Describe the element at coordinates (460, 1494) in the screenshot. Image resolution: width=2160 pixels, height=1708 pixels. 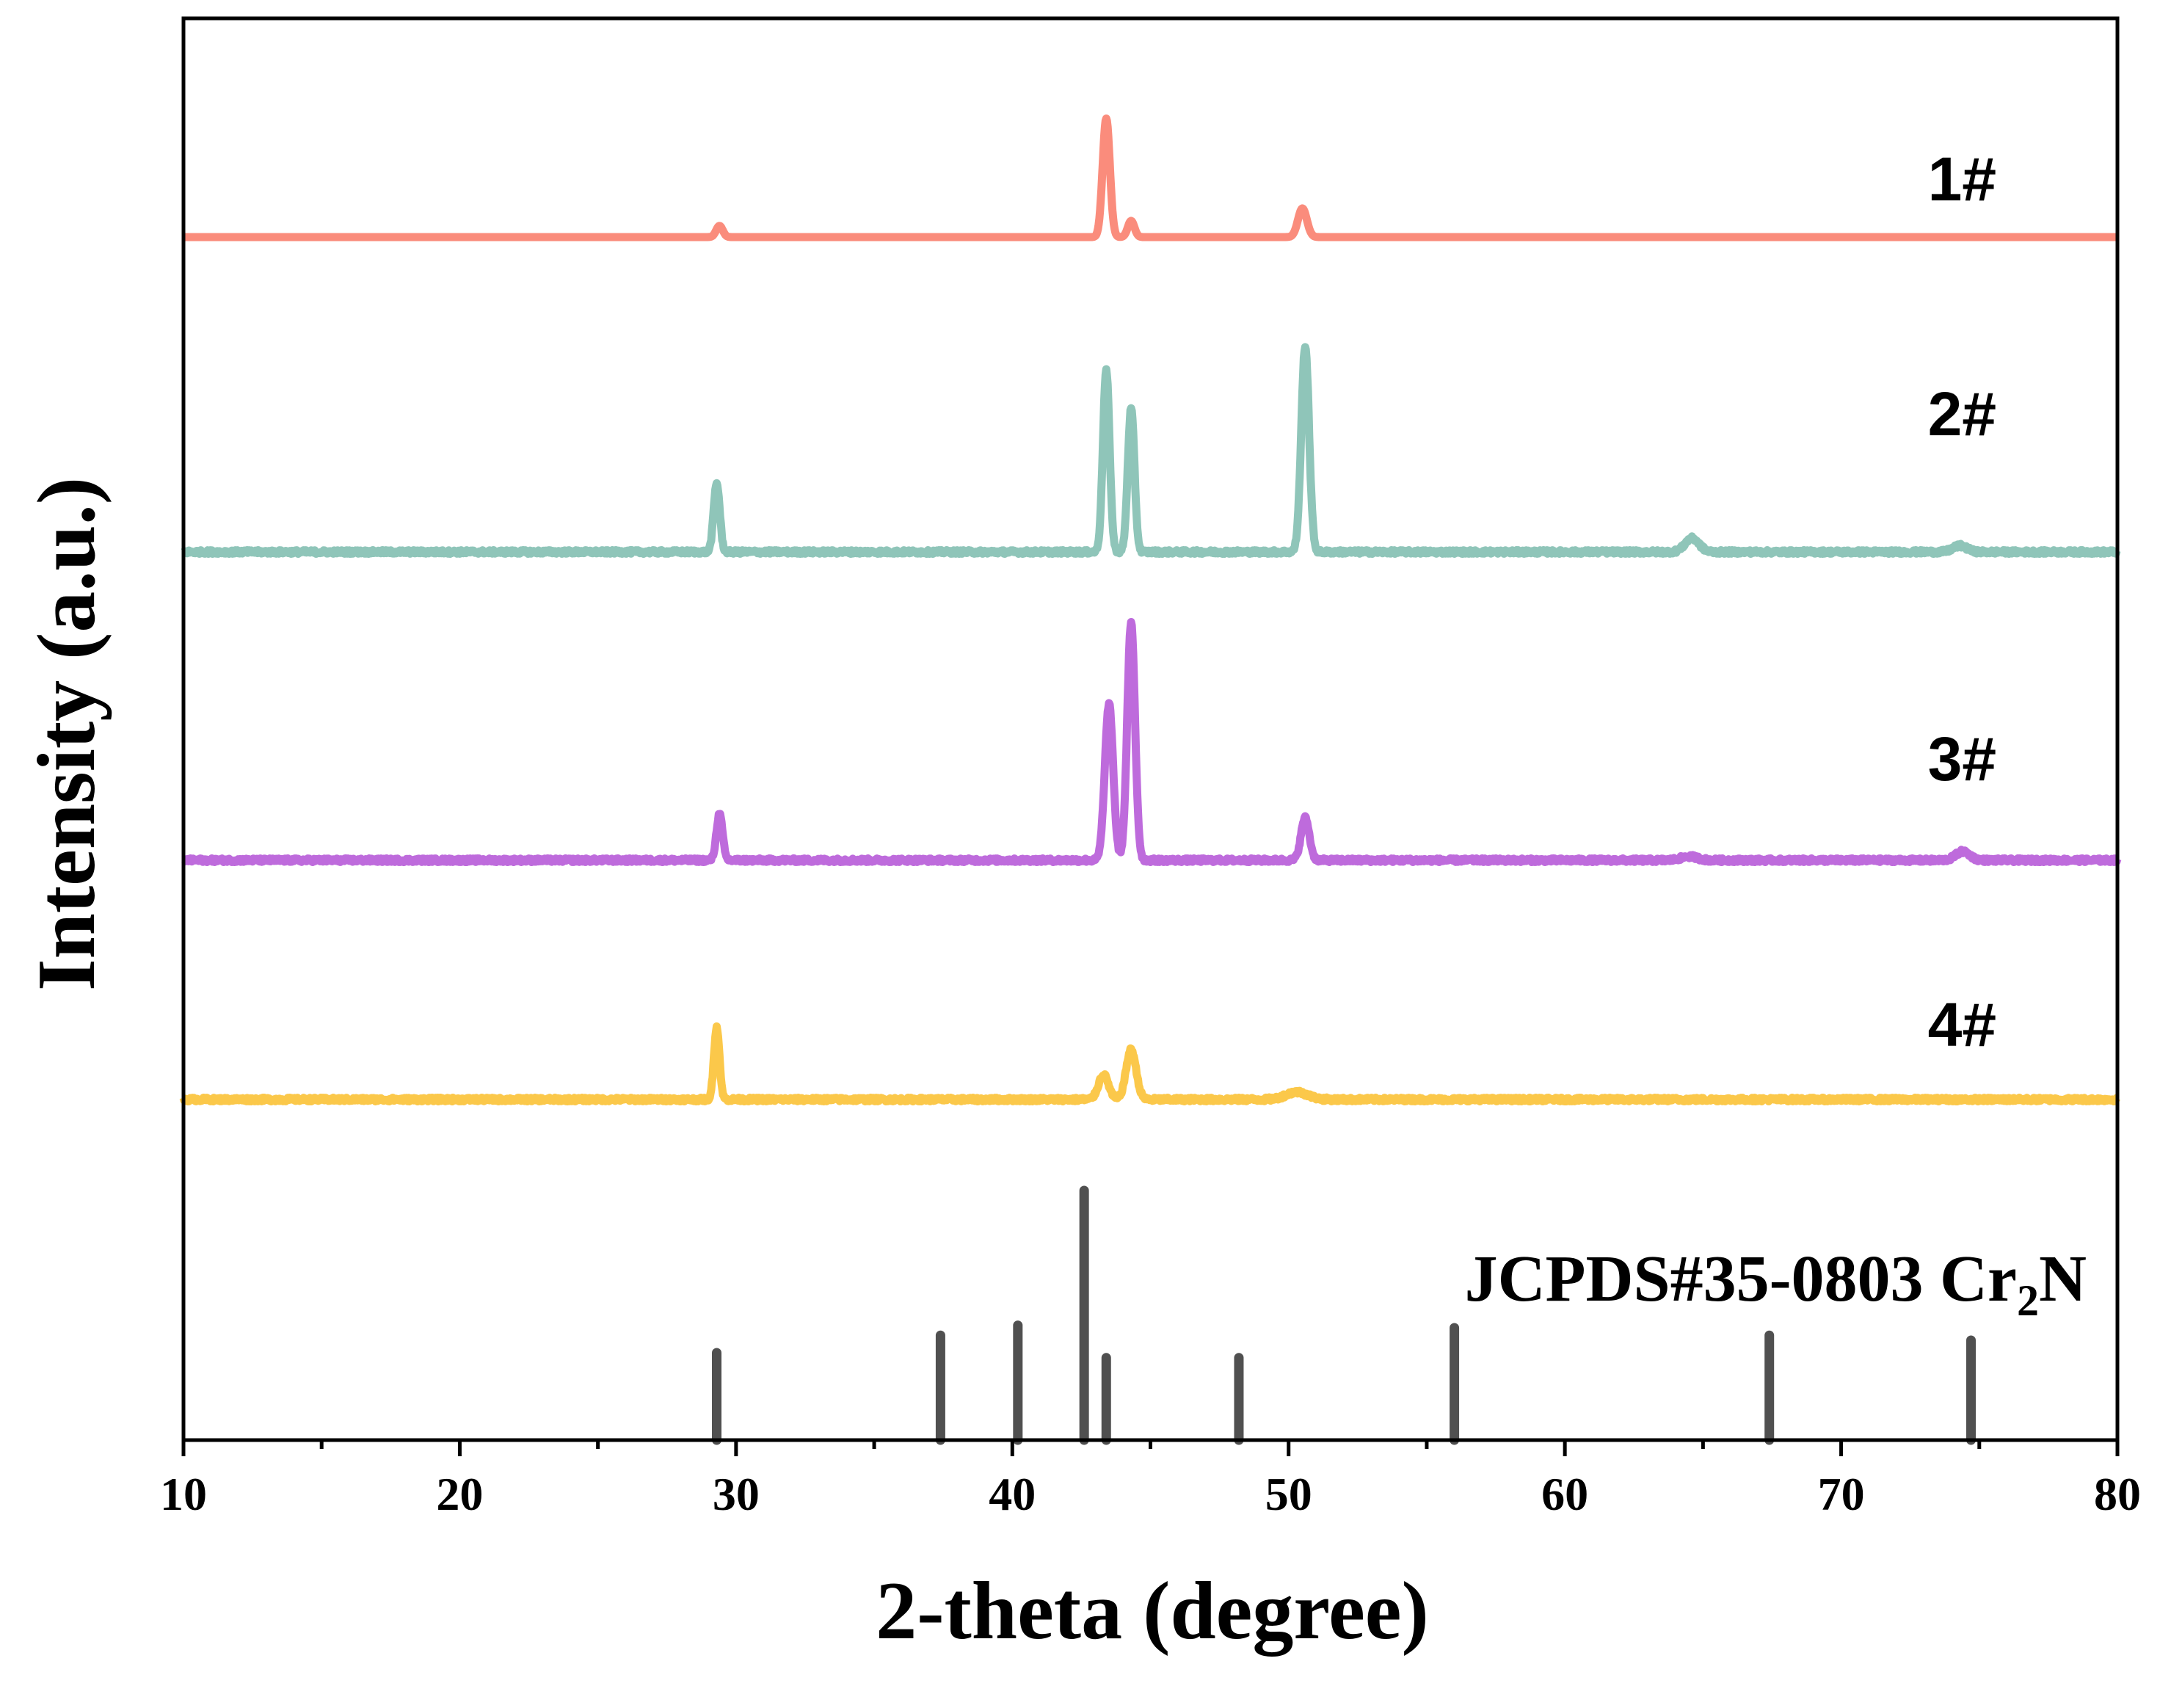
I see `x-tick-label-20: 20` at that location.